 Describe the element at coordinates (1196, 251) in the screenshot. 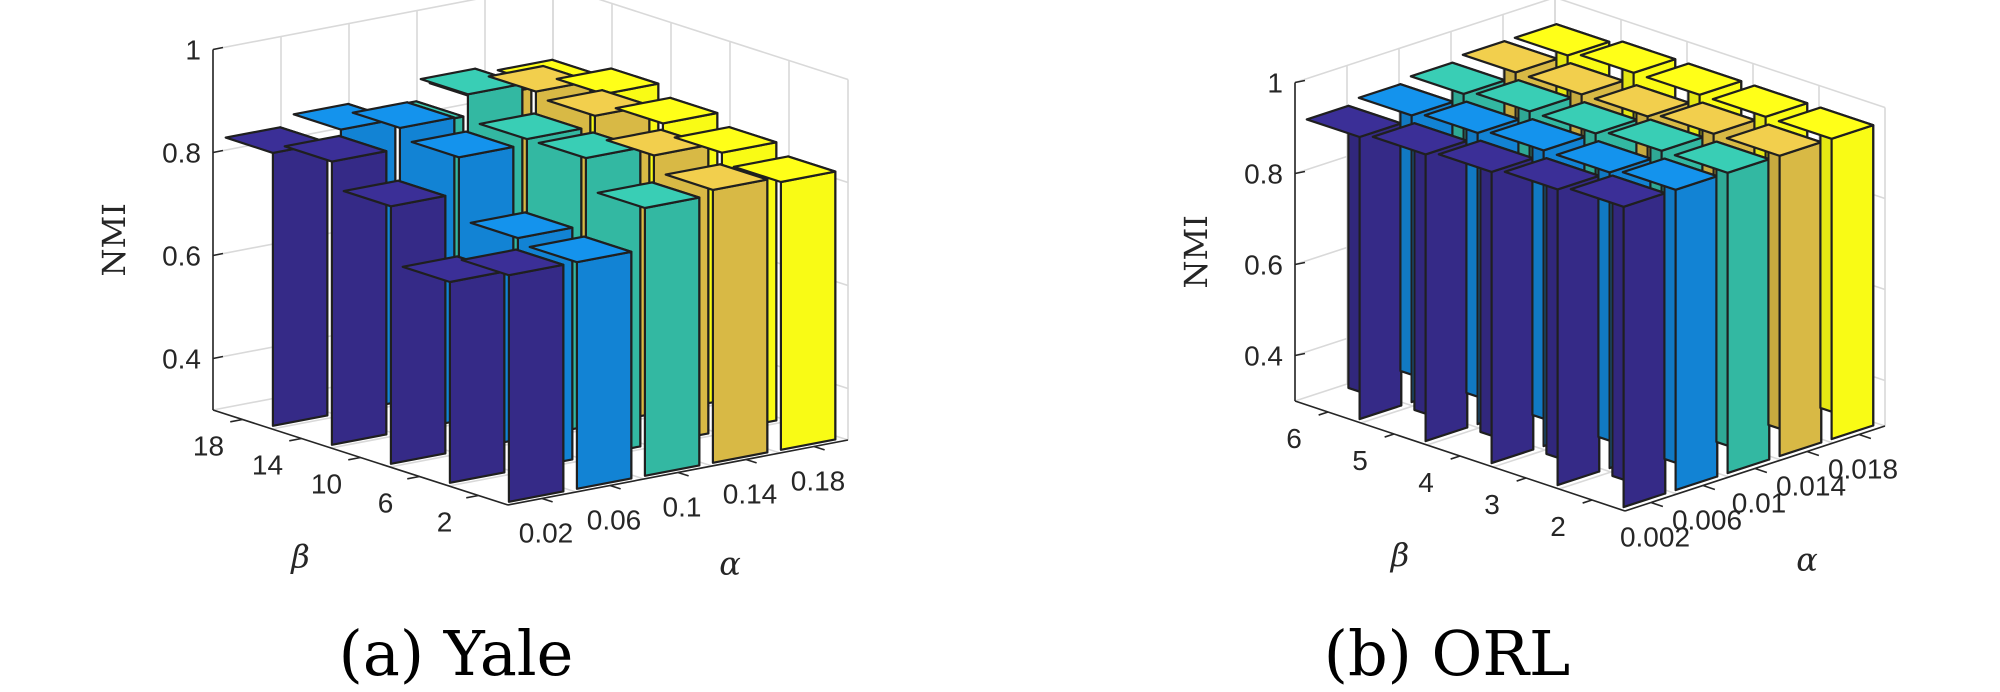

I see `orl-z-label: NMI` at that location.